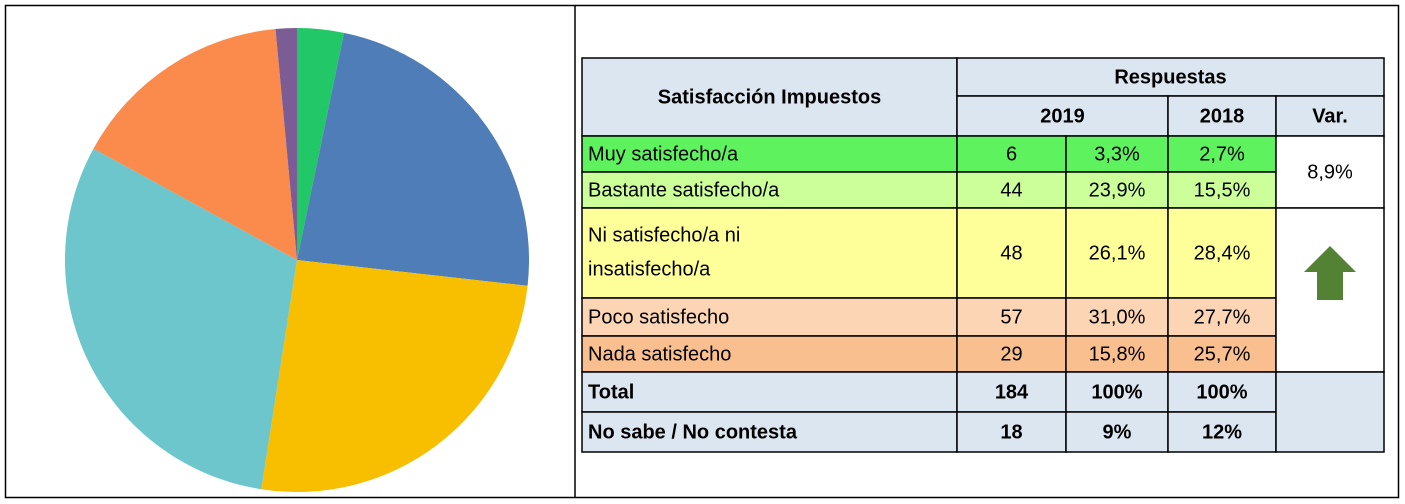 This screenshot has width=1405, height=504. What do you see at coordinates (1330, 273) in the screenshot?
I see `up-arrow` at bounding box center [1330, 273].